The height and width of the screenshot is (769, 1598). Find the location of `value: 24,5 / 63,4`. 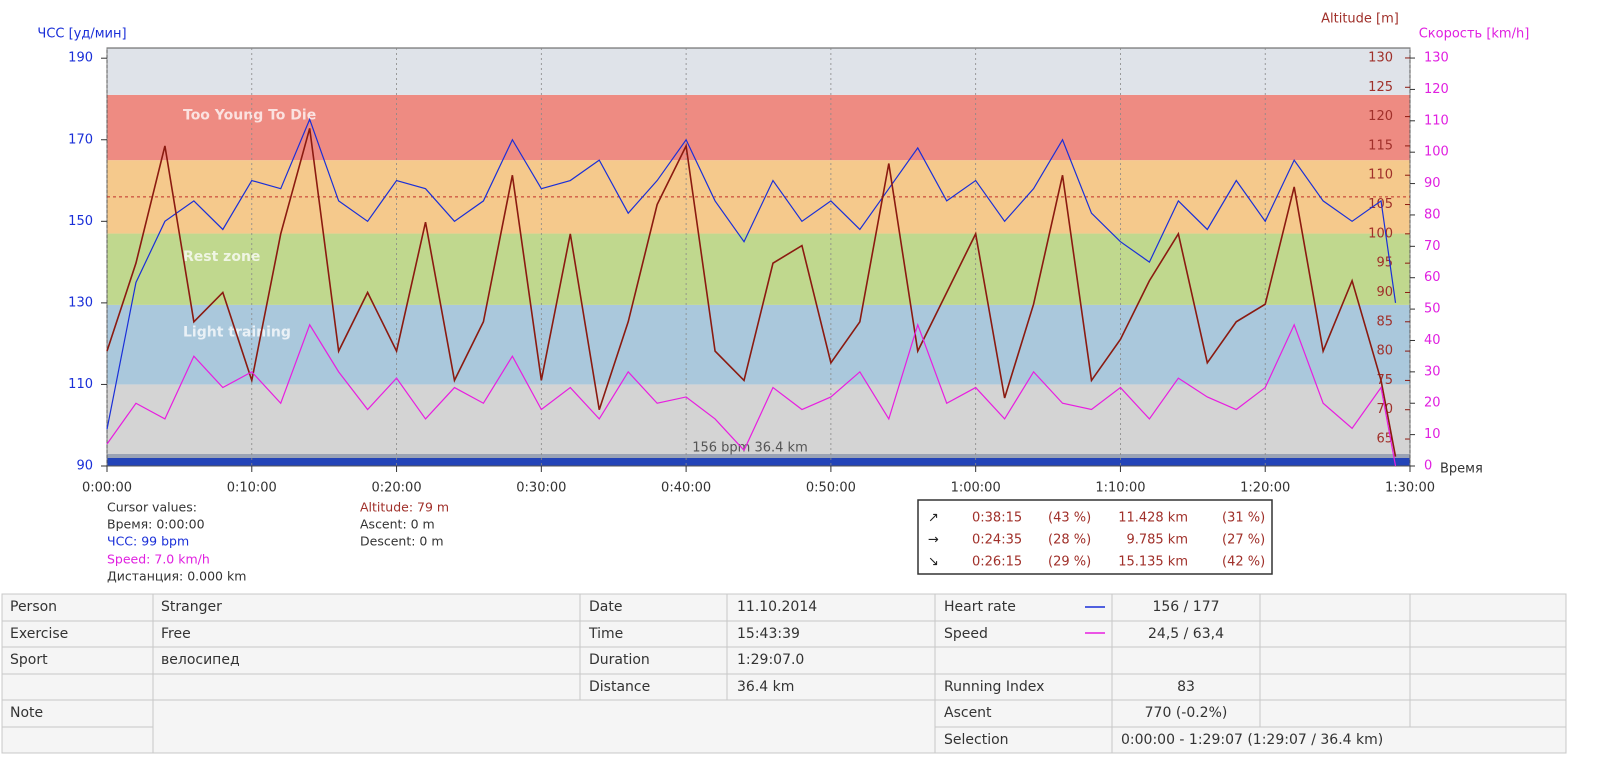

value: 24,5 / 63,4 is located at coordinates (1186, 634).